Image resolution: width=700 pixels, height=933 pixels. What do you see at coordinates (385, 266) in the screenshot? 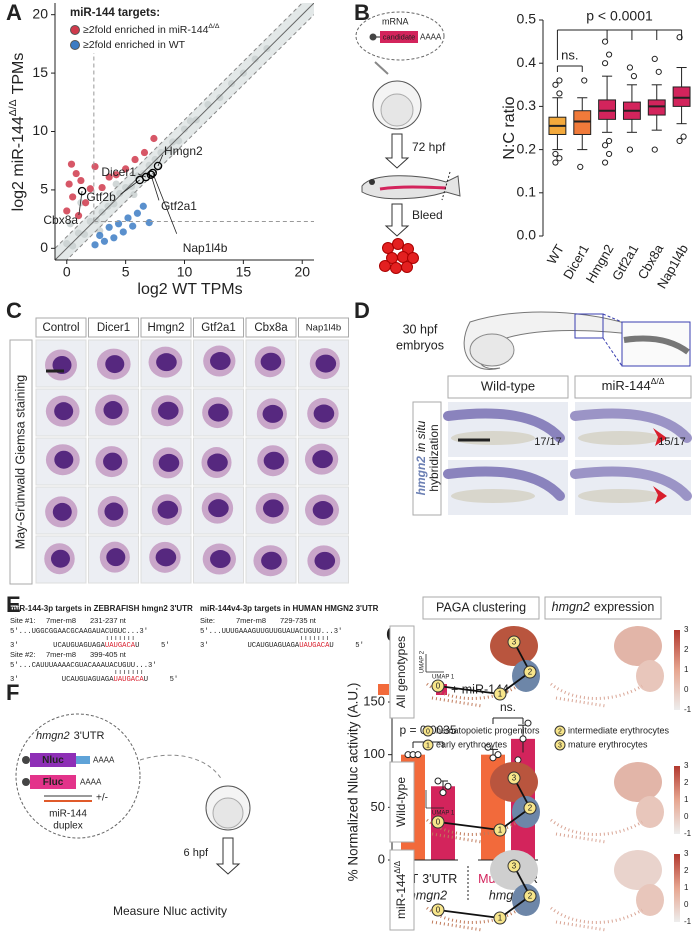
I see `blood-cell` at bounding box center [385, 266].